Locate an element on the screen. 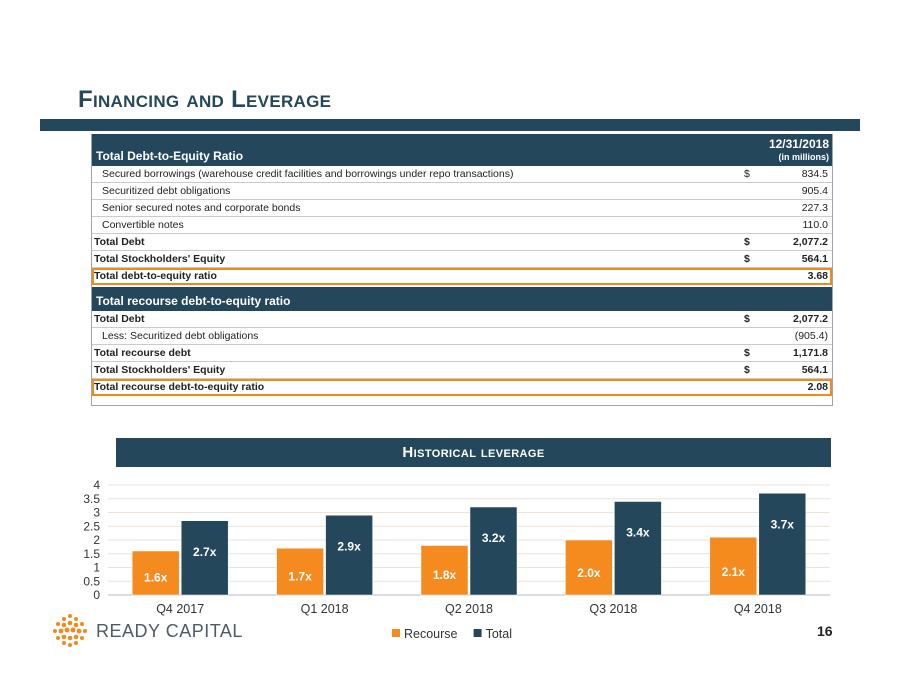  table-header-label: Total Debt-to-Equity Ratio is located at coordinates (170, 156).